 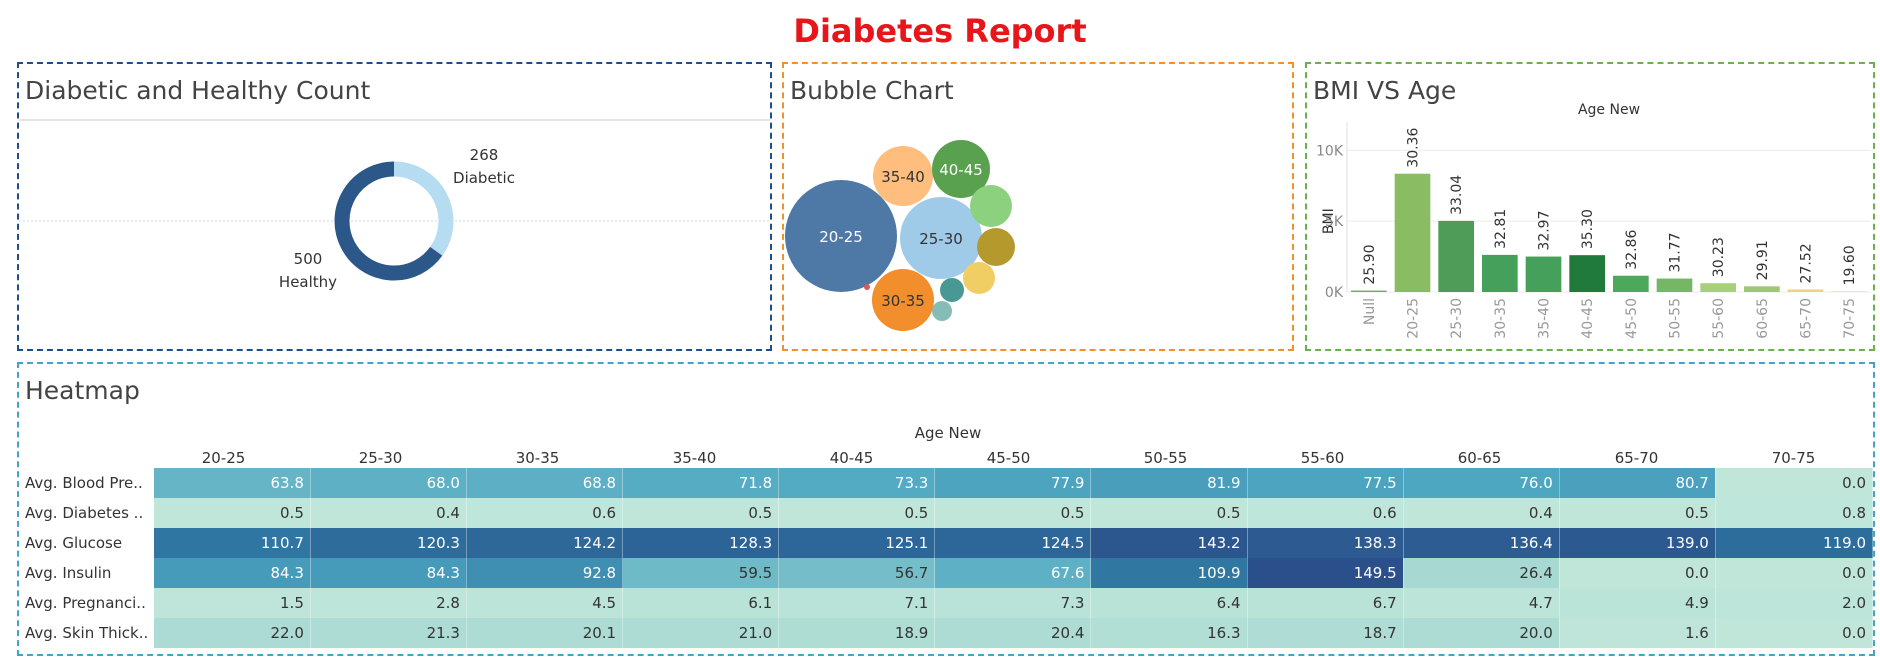 I want to click on heatmap-cell: 21.0, so click(x=701, y=633).